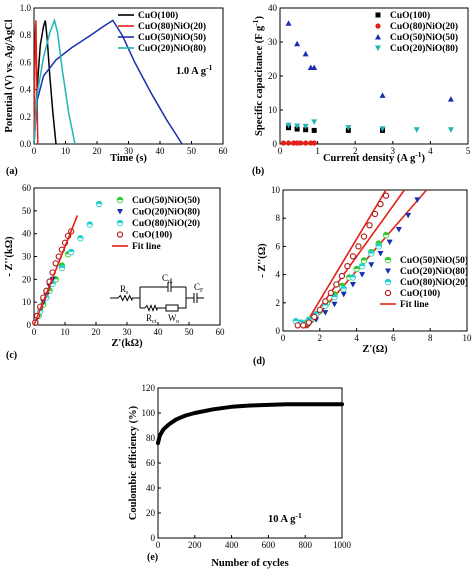 Image resolution: width=474 pixels, height=571 pixels. What do you see at coordinates (258, 171) in the screenshot?
I see `panel-label: (b)` at bounding box center [258, 171].